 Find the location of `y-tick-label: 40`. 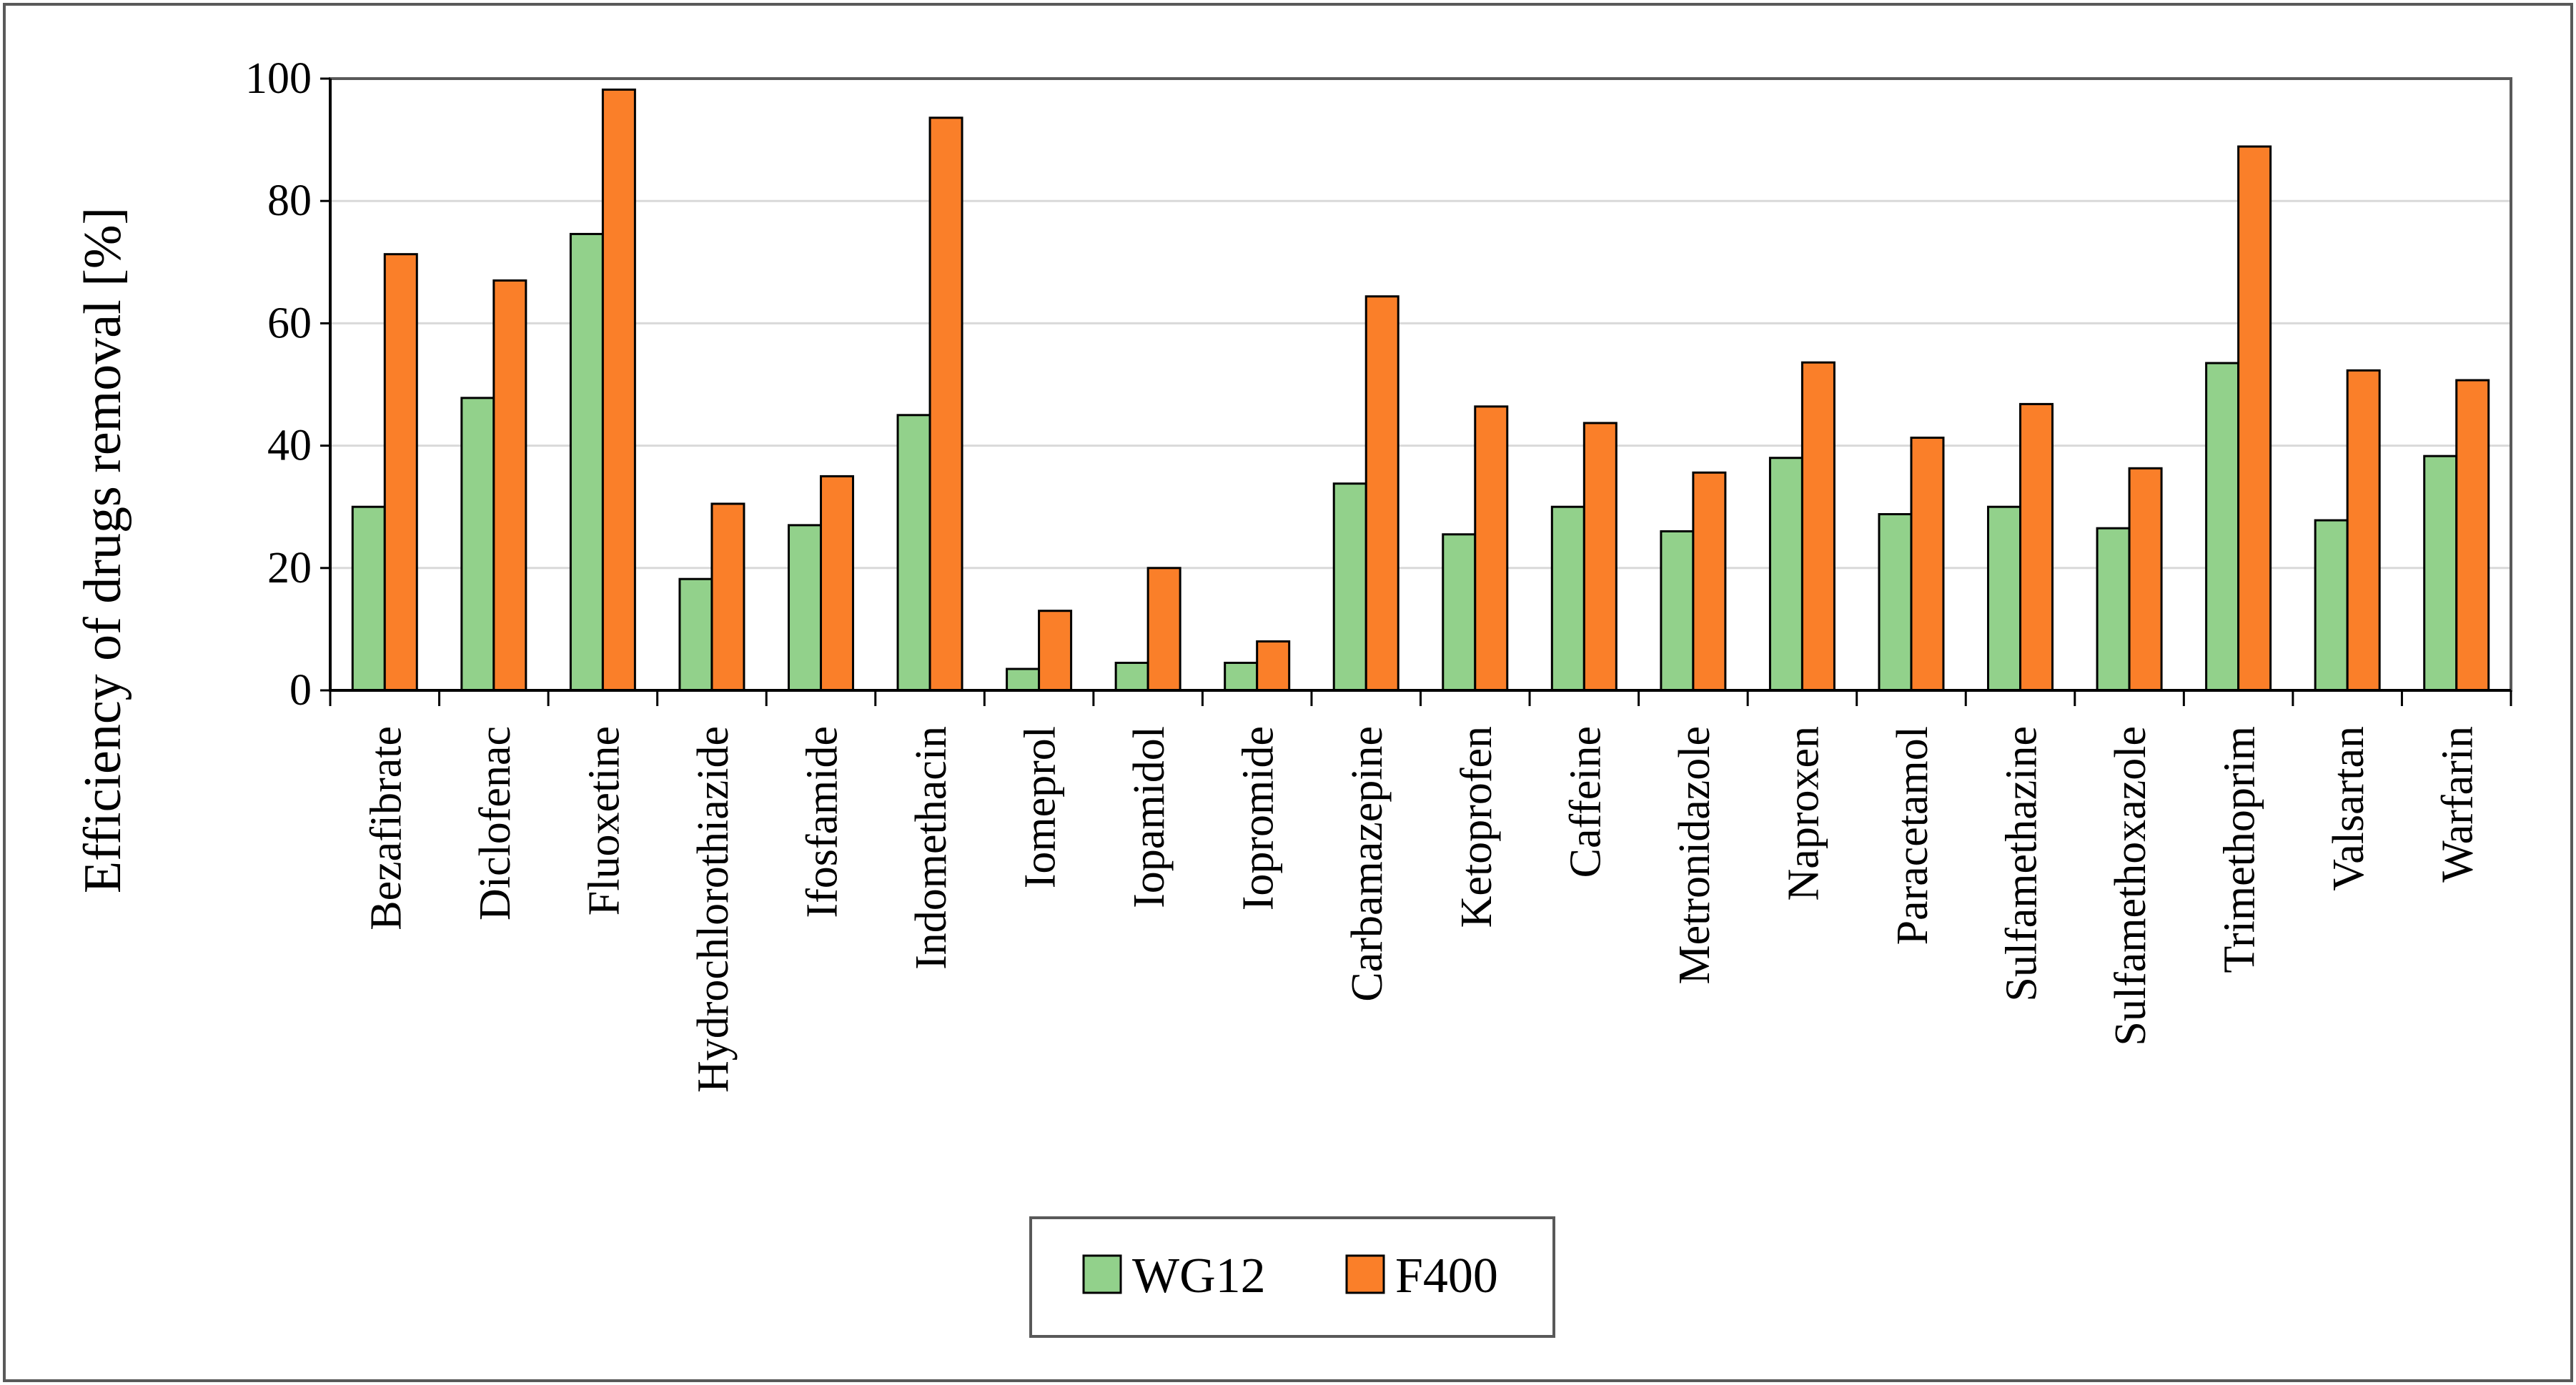

y-tick-label: 40 is located at coordinates (289, 446).